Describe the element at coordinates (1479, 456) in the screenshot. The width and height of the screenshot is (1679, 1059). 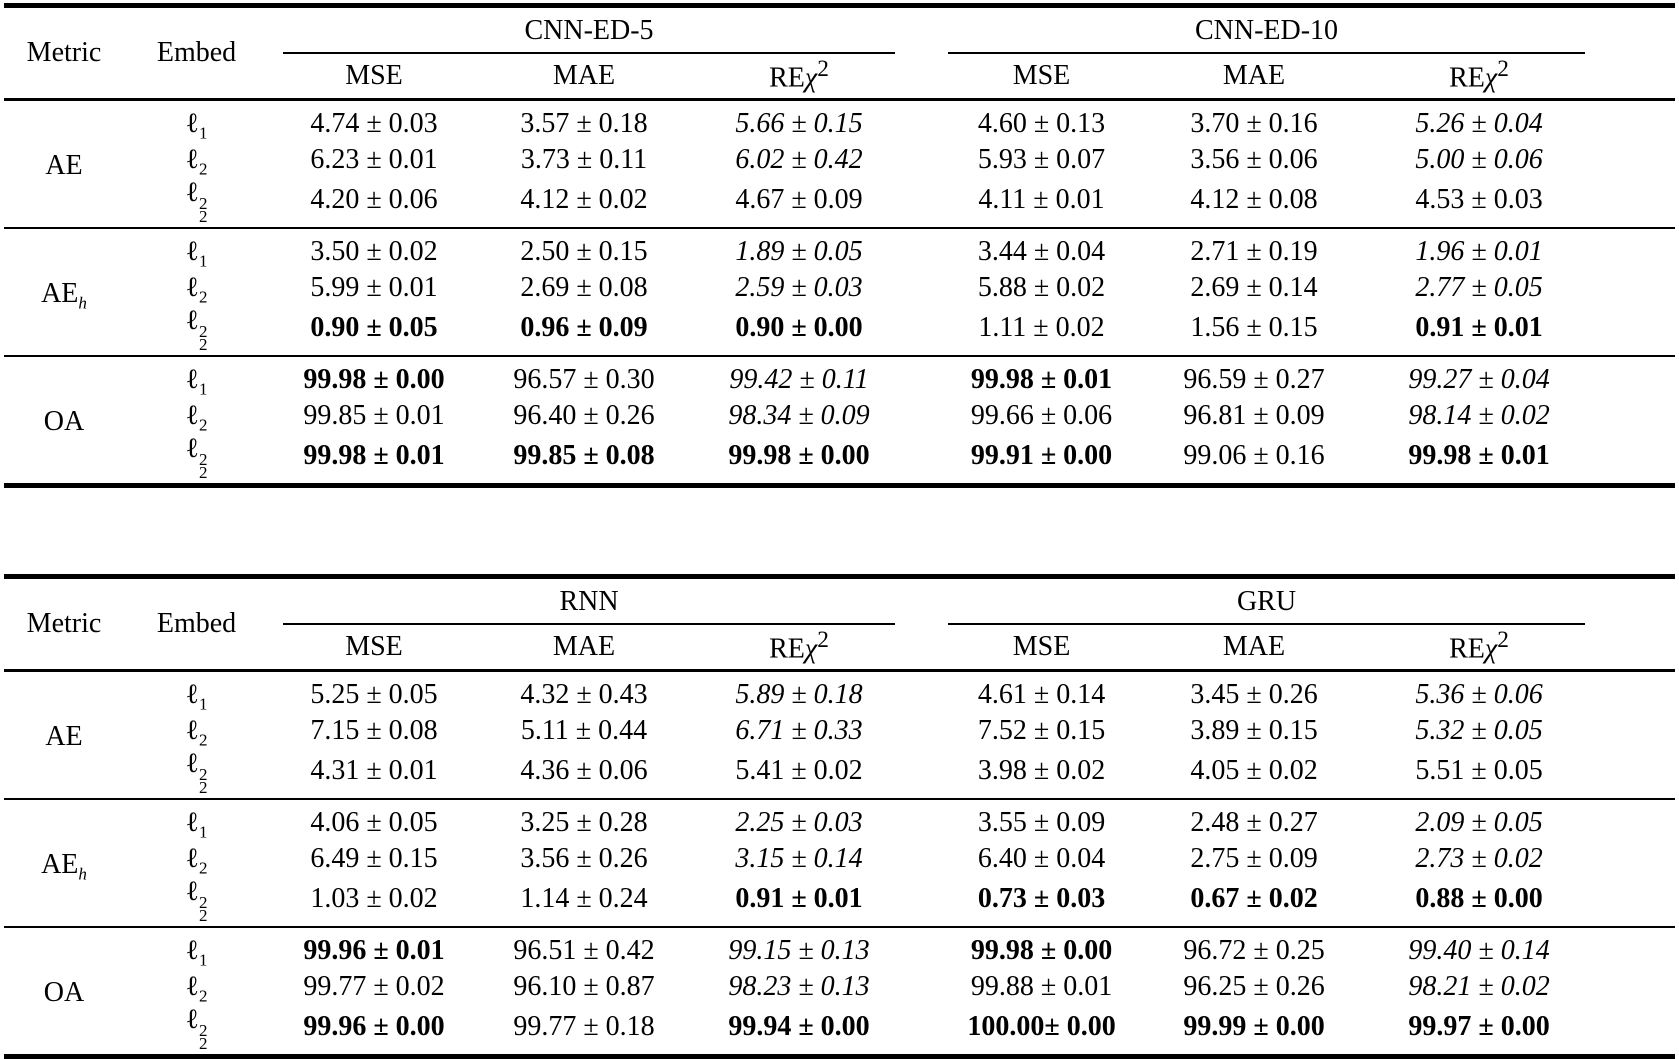
I see `value-text: 99.98 ± 0.01` at that location.